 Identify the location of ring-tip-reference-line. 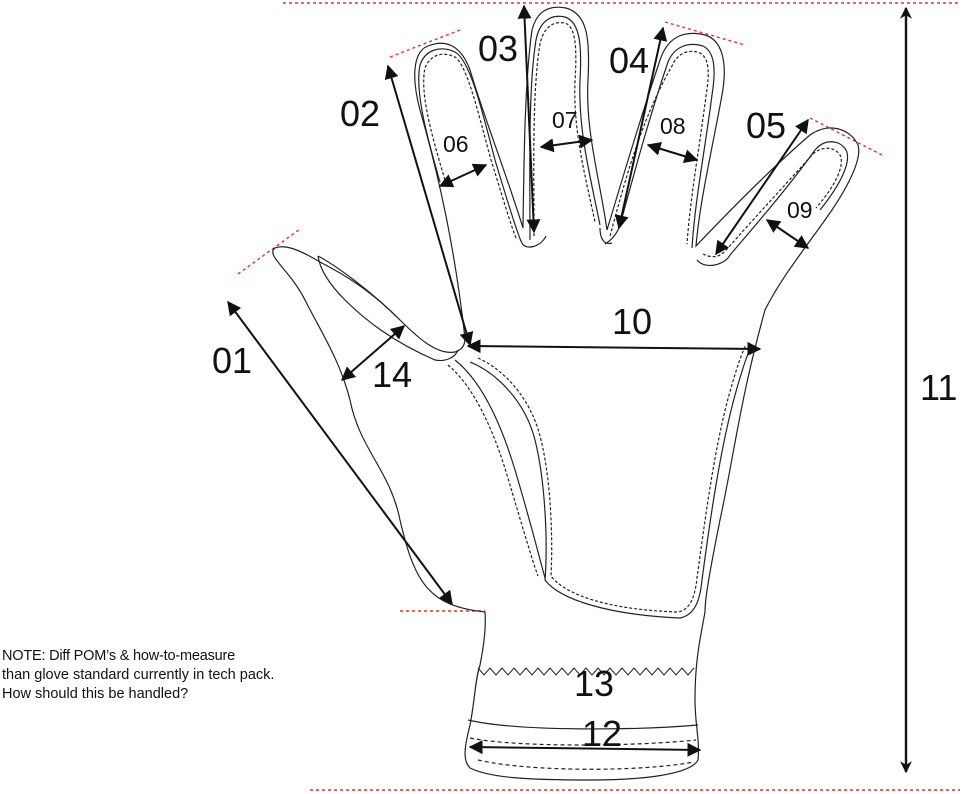
(705, 33).